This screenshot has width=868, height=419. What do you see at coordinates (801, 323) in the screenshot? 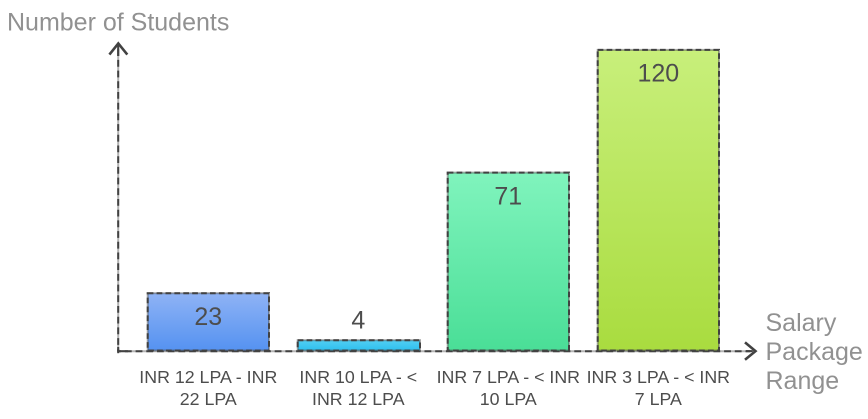
I see `svg-text: Salary` at bounding box center [801, 323].